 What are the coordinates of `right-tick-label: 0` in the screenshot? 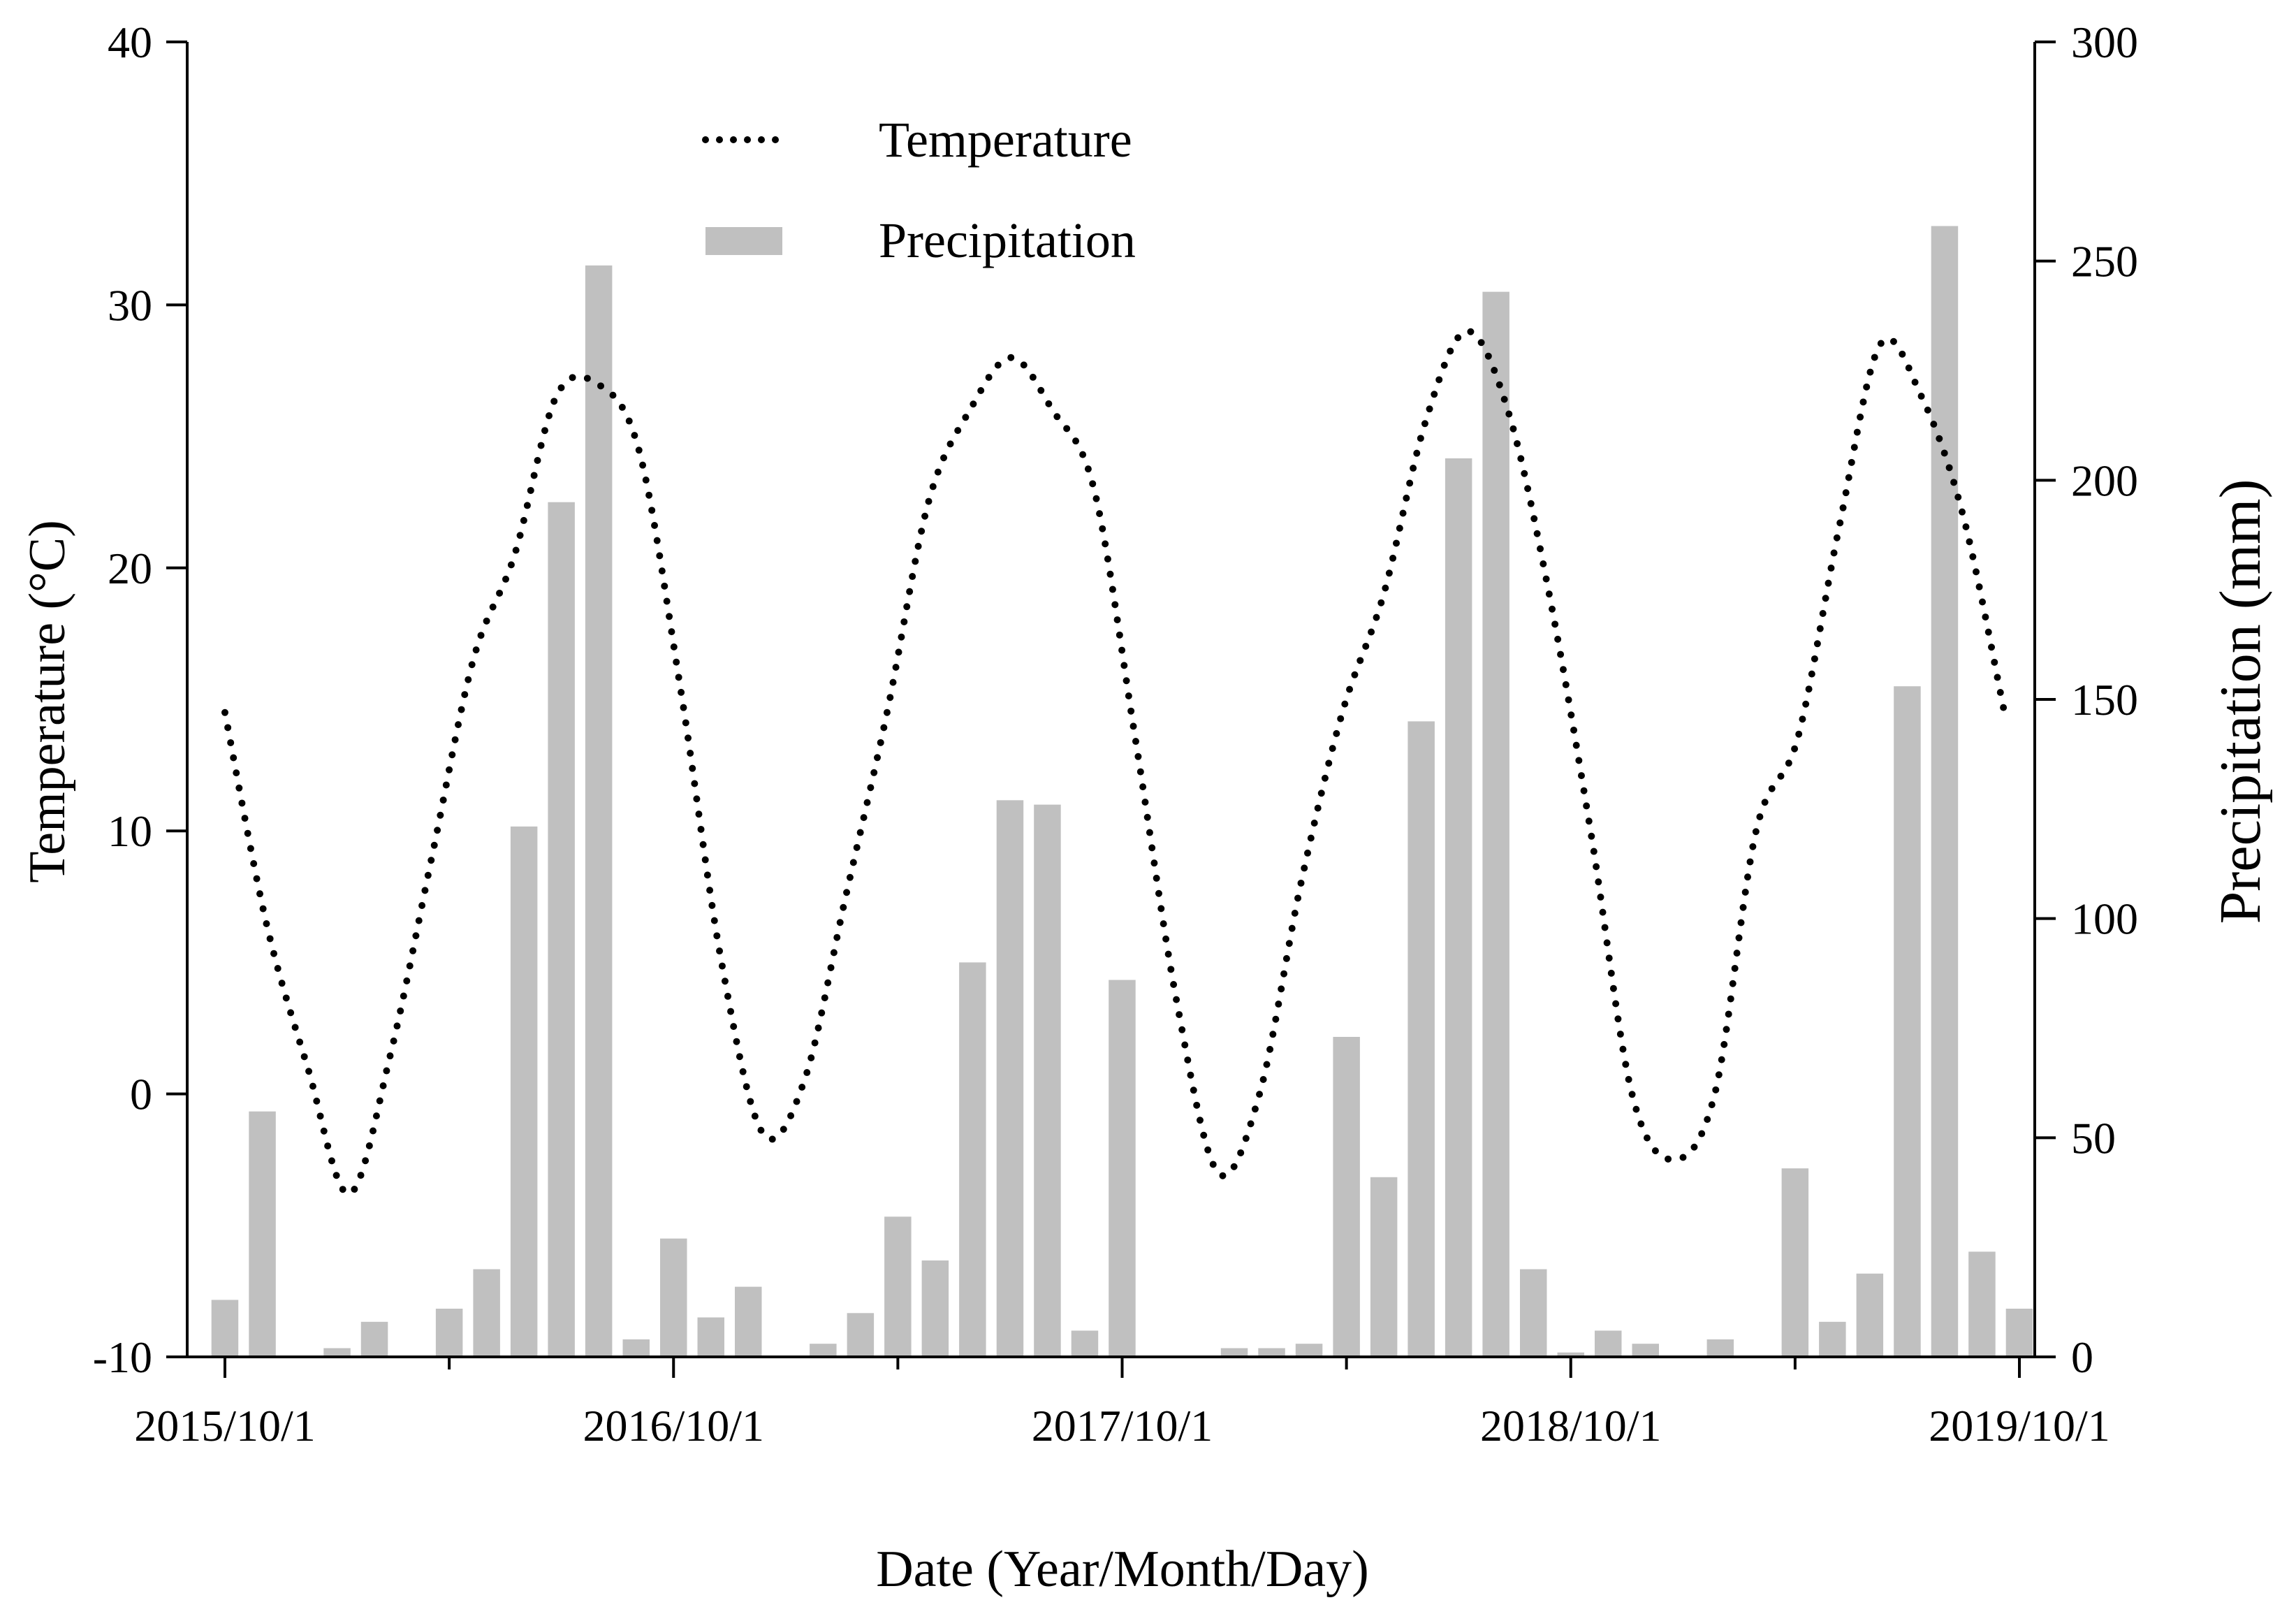 It's located at (2082, 1357).